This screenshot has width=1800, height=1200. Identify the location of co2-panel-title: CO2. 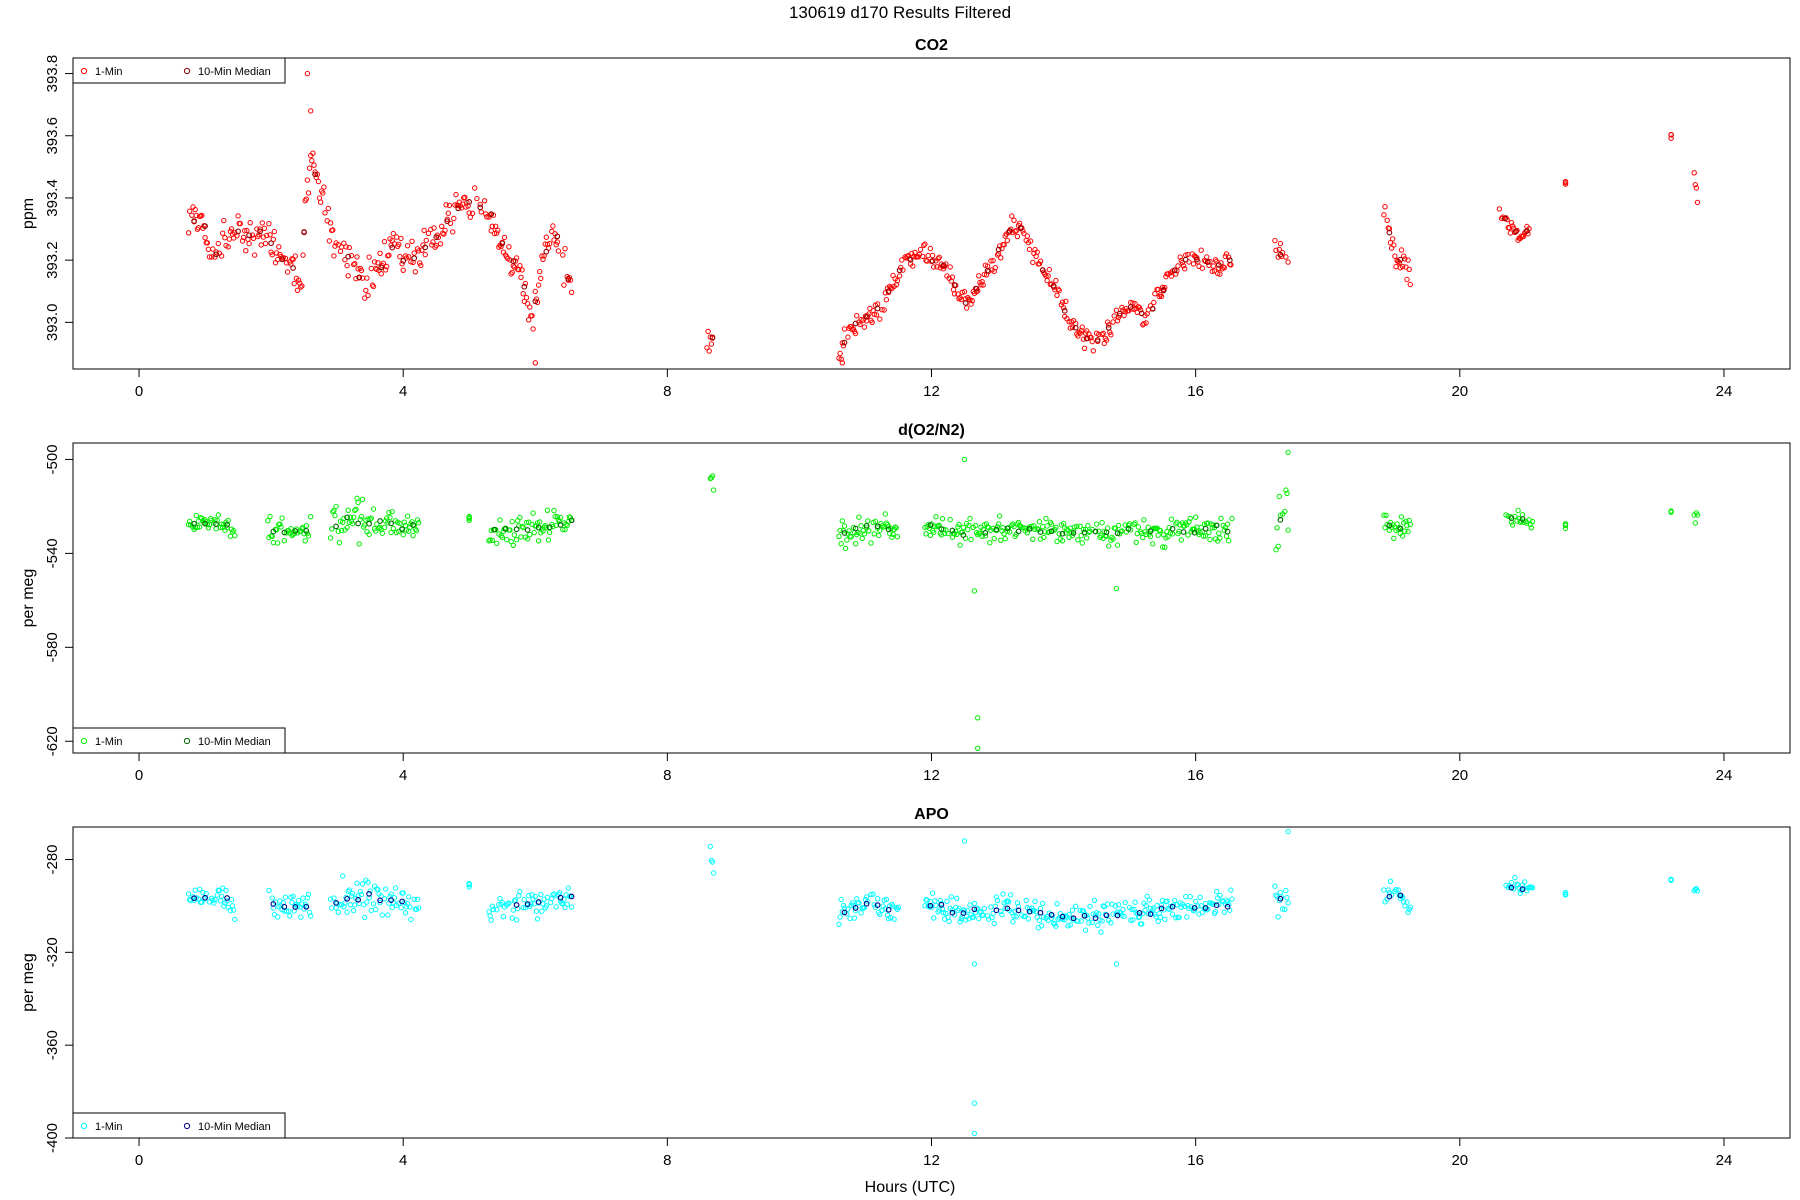
(931, 45).